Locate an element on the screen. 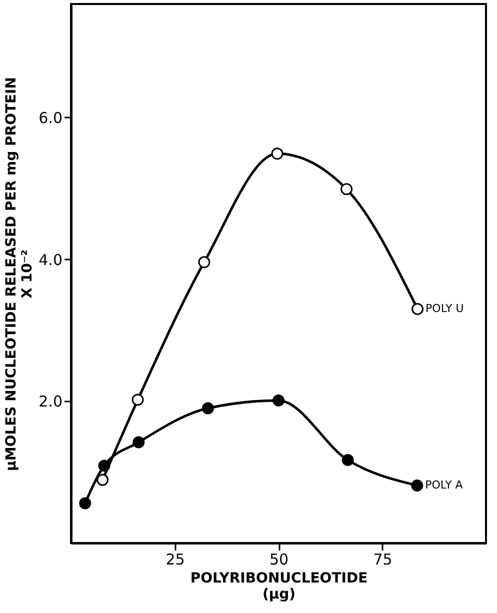  y-axis-title: μMOLES NUCLEOTIDE RELEASED PER mg PROTEIN X 10⁻² is located at coordinates (20, 274).